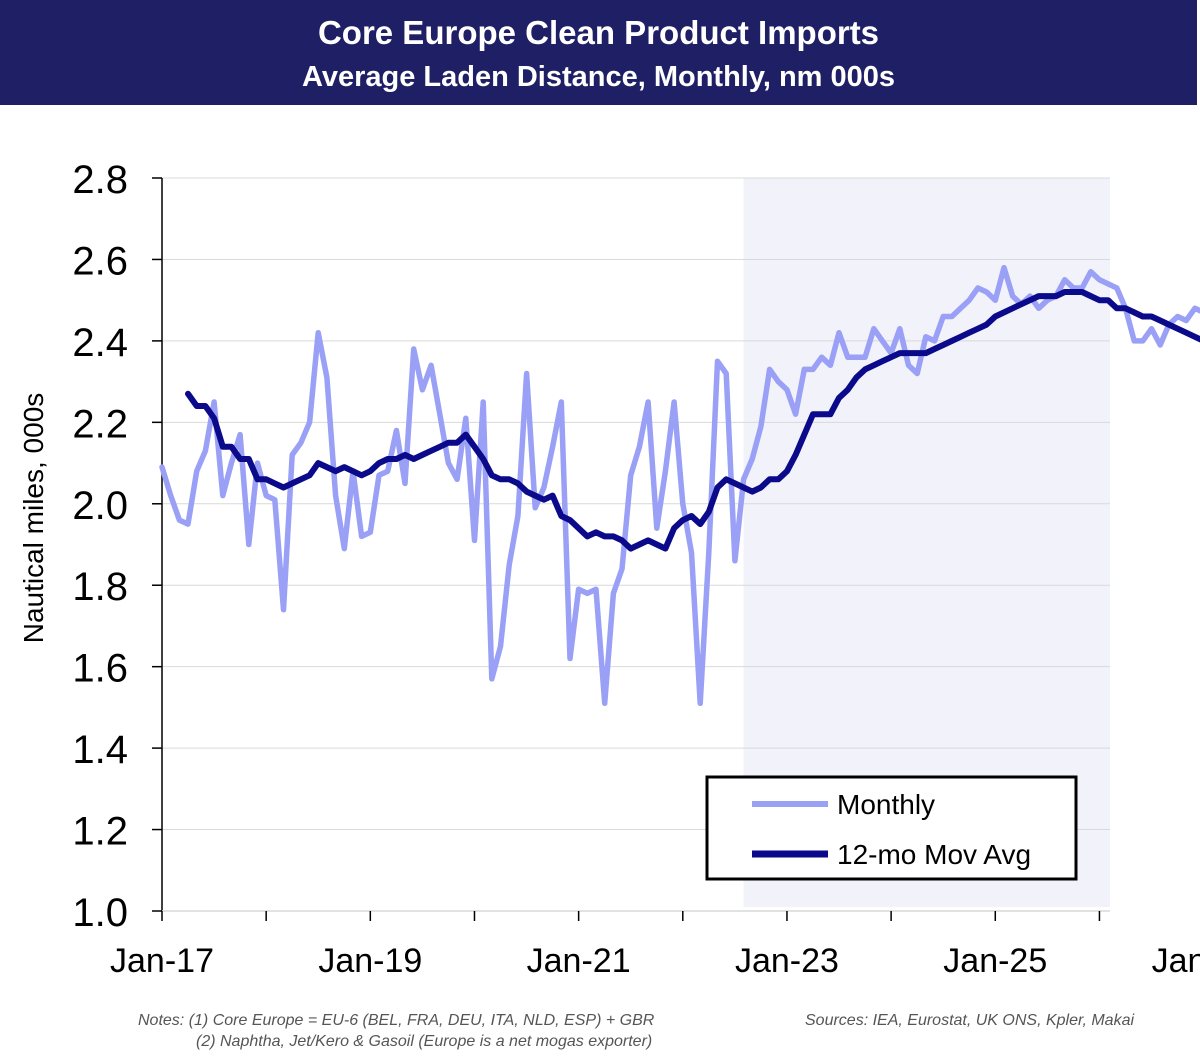  What do you see at coordinates (370, 961) in the screenshot?
I see `x-tick-label: Jan-19` at bounding box center [370, 961].